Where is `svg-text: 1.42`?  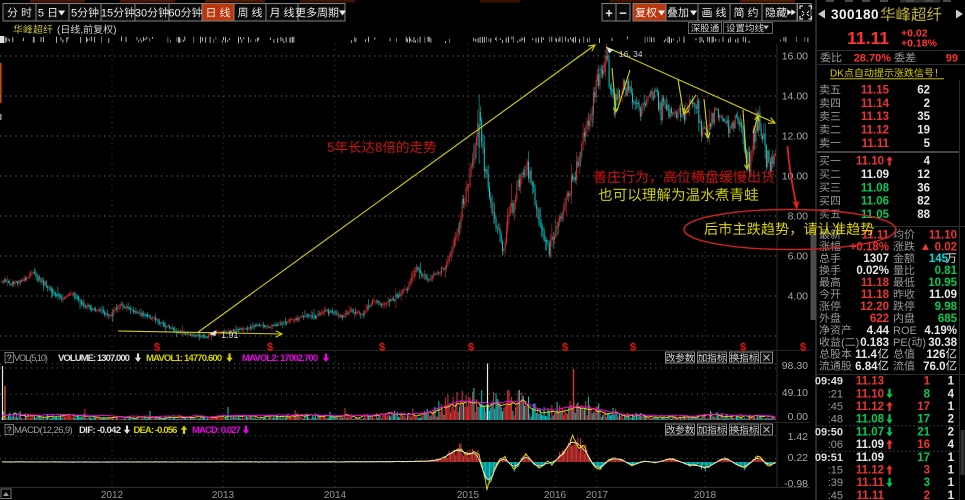
svg-text: 1.42 is located at coordinates (798, 437).